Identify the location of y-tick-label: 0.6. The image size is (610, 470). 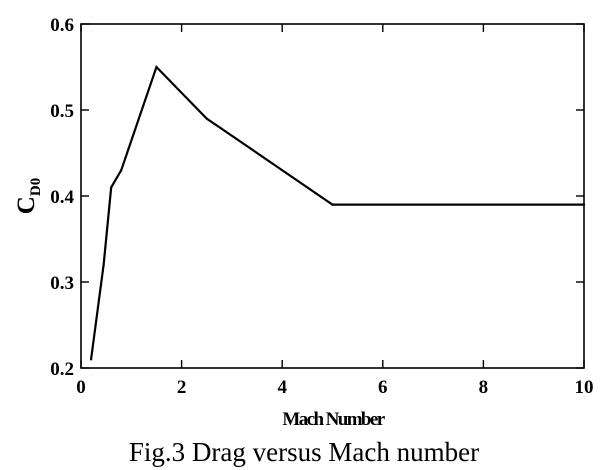
(62, 25).